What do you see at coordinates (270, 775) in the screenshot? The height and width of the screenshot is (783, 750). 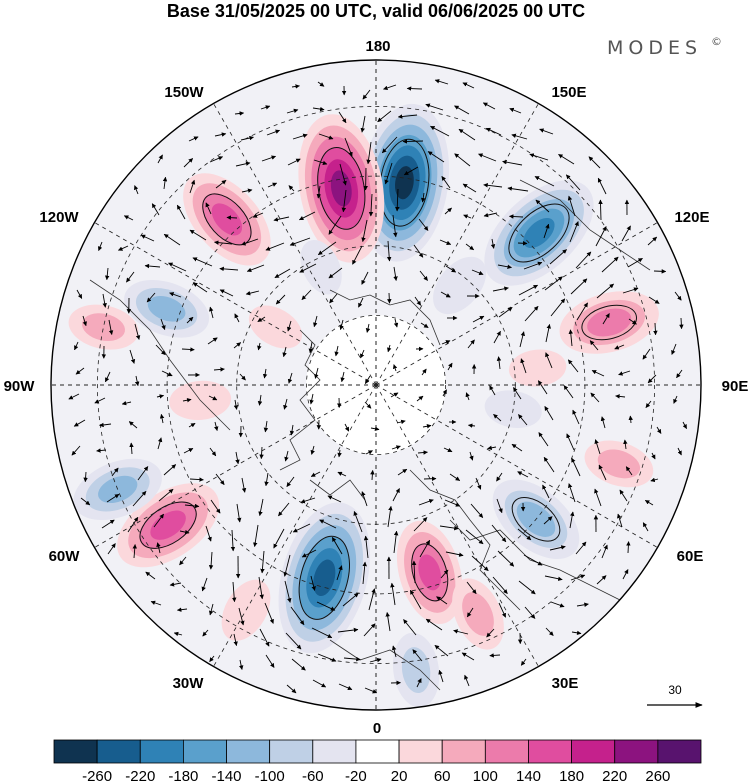 I see `colorbar-tick-label: -100` at bounding box center [270, 775].